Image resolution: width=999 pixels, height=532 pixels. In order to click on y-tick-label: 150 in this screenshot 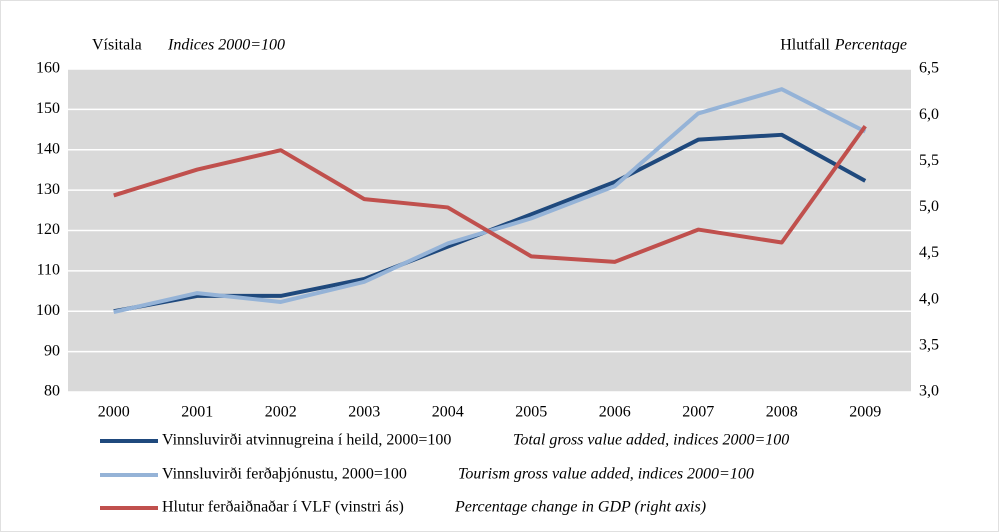, I will do `click(48, 108)`.